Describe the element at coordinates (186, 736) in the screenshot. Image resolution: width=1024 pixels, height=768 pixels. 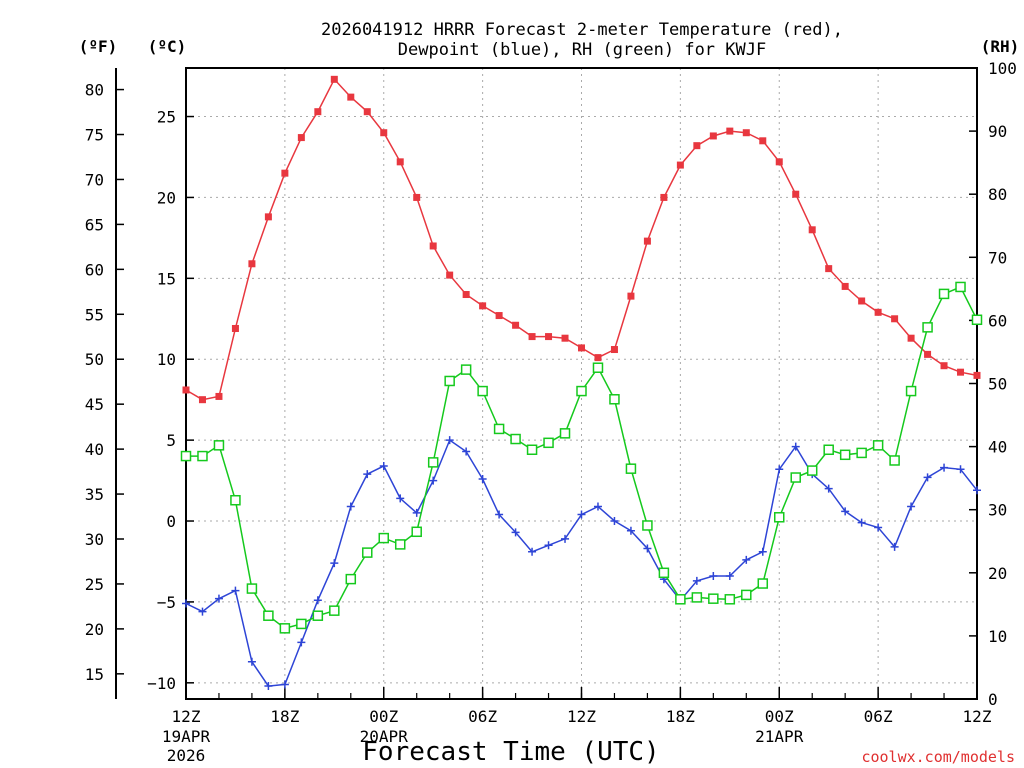
I see `x-tick-date-label: 19APR` at that location.